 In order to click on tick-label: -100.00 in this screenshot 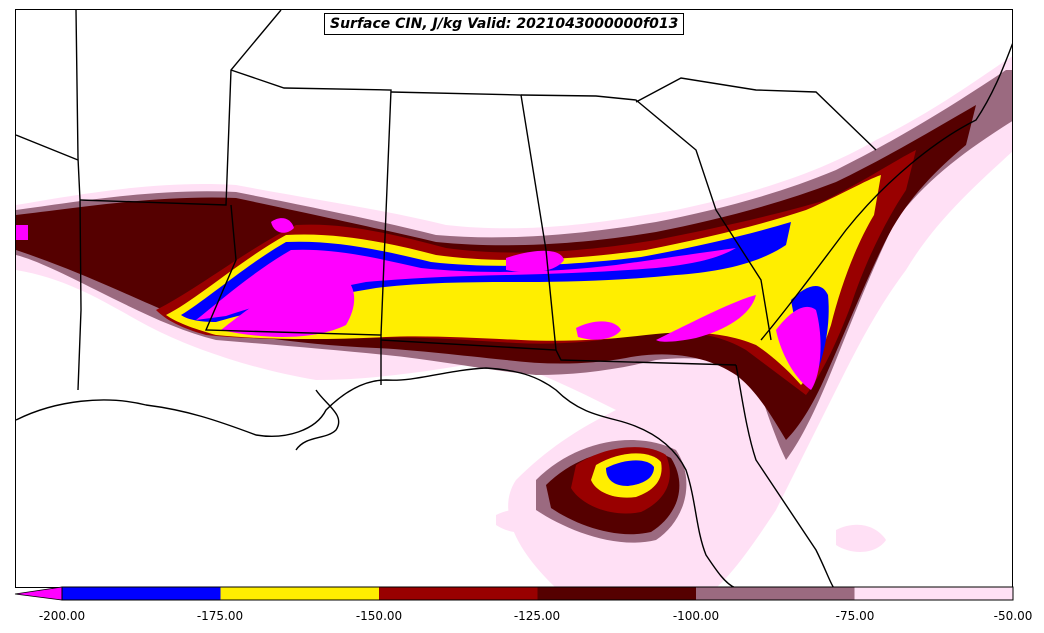, I will do `click(696, 616)`.